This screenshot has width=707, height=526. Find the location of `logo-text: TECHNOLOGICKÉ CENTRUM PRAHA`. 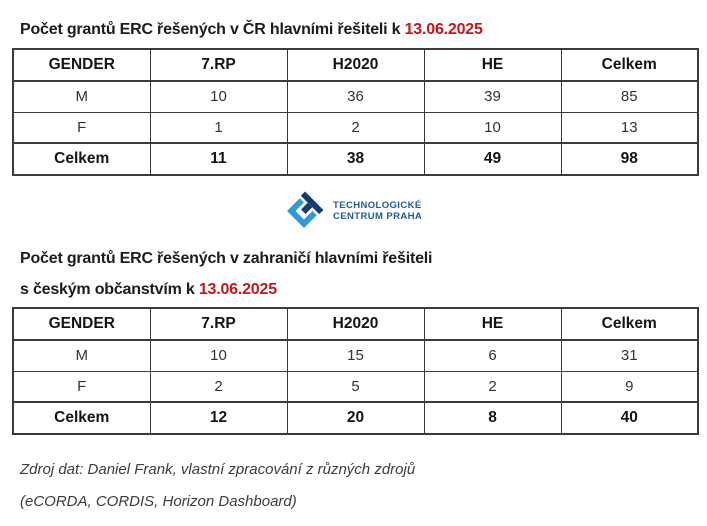

logo-text: TECHNOLOGICKÉ CENTRUM PRAHA is located at coordinates (377, 211).